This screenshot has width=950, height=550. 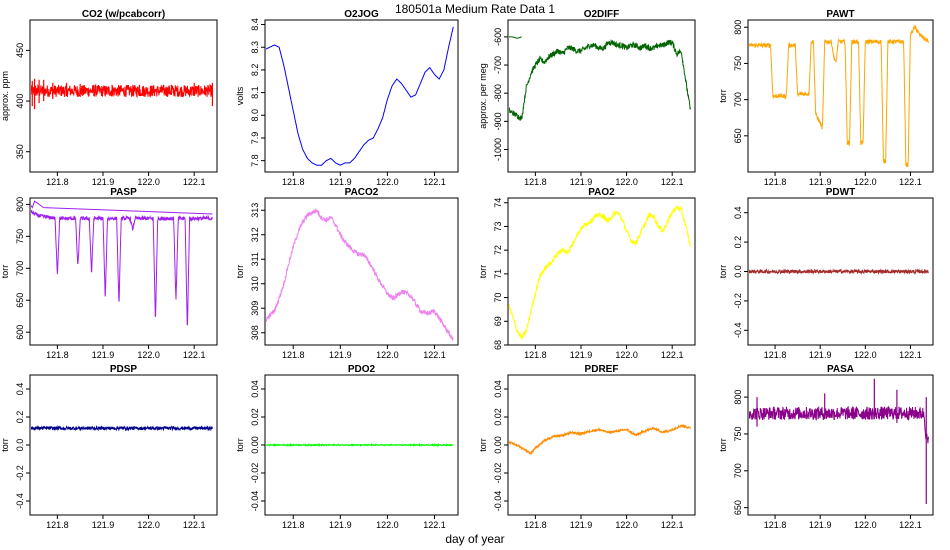 I want to click on figure-title: 180501a Medium Rate Data 1, so click(x=475, y=9).